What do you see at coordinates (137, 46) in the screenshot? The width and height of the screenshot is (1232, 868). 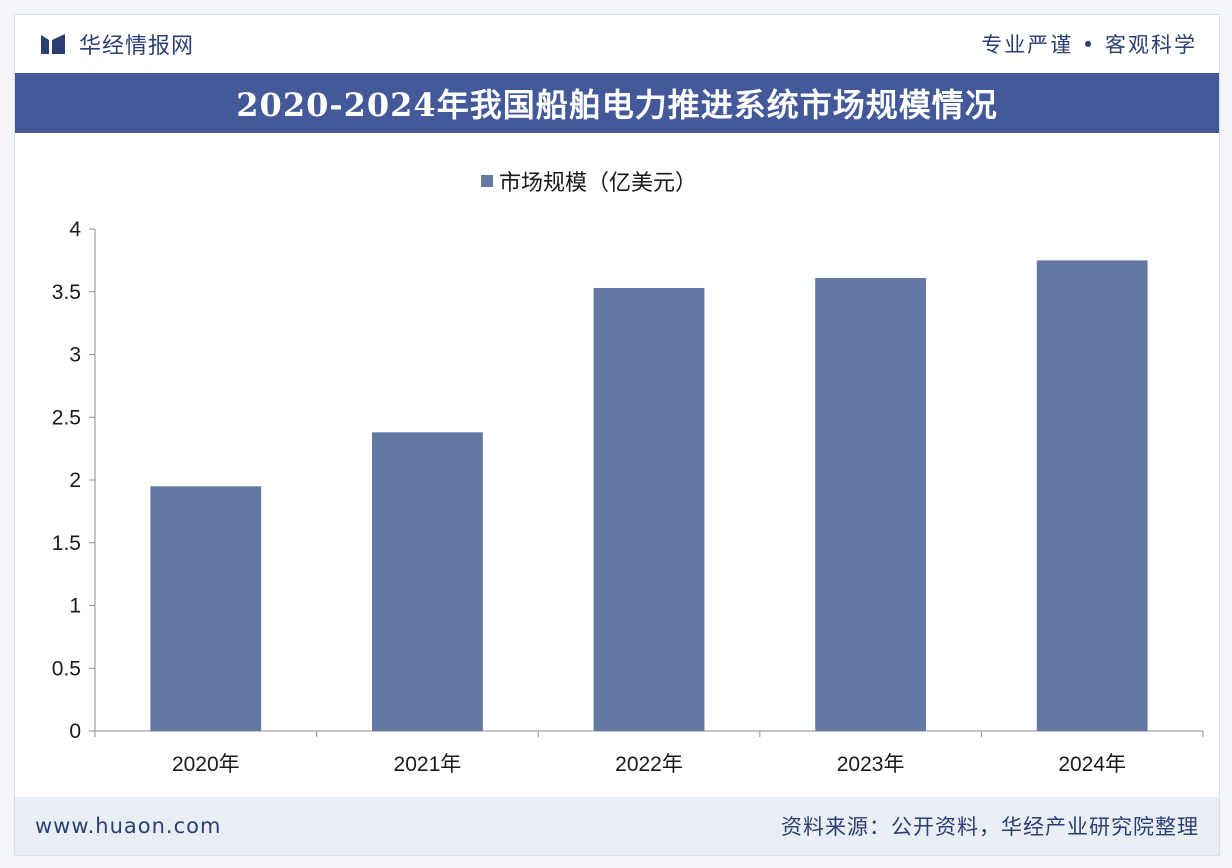 I see `brand-name: 华经情报网` at bounding box center [137, 46].